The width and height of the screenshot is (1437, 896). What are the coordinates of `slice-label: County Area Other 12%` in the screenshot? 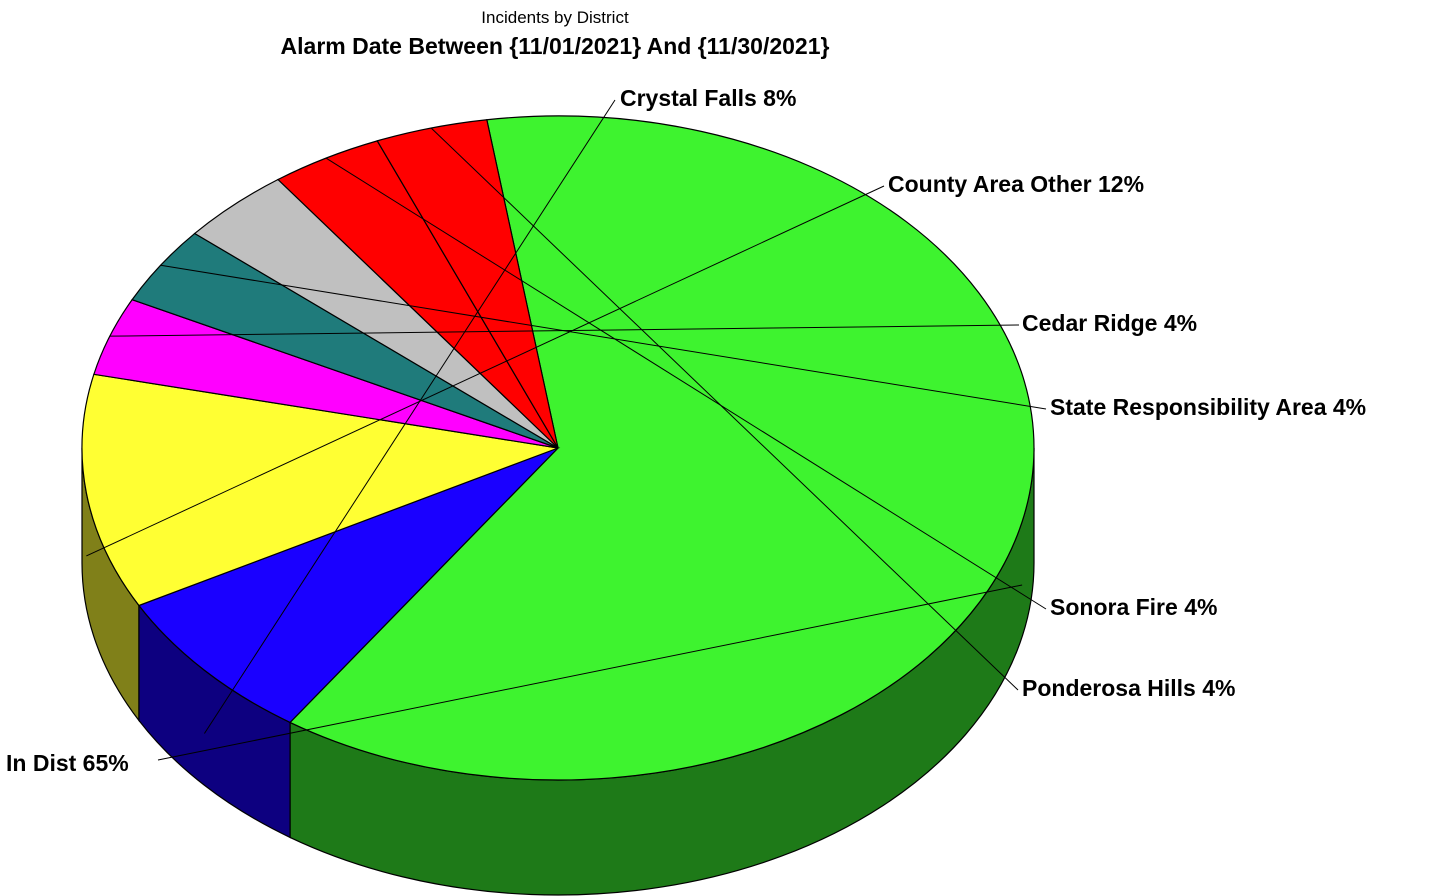 It's located at (1016, 184).